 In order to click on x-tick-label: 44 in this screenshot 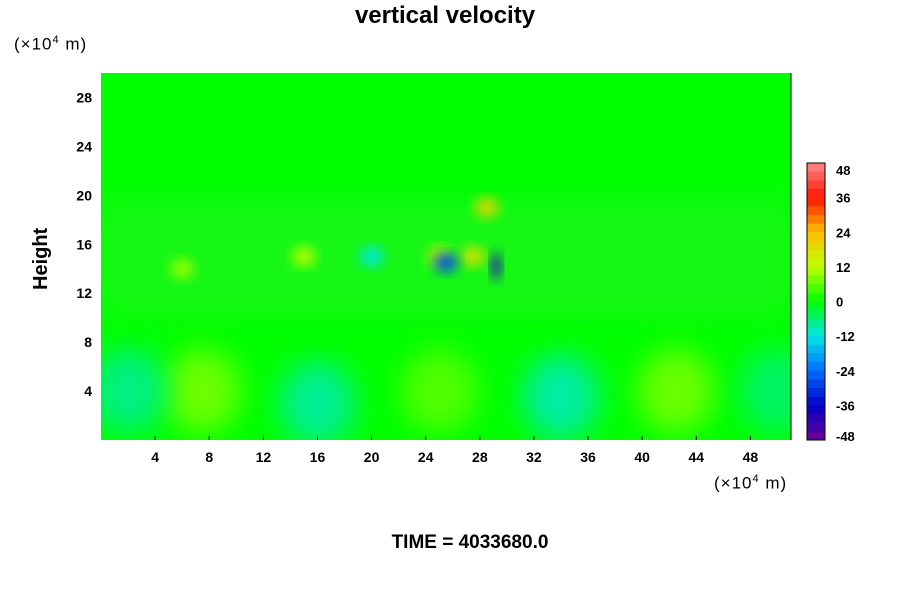, I will do `click(697, 457)`.